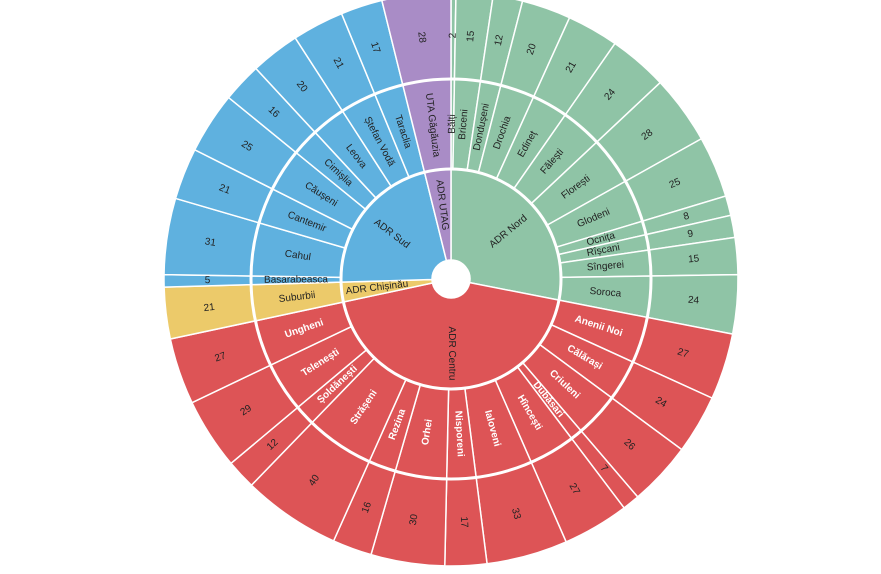 Image resolution: width=881 pixels, height=574 pixels. What do you see at coordinates (464, 522) in the screenshot?
I see `value-label-nisporeni: 17` at bounding box center [464, 522].